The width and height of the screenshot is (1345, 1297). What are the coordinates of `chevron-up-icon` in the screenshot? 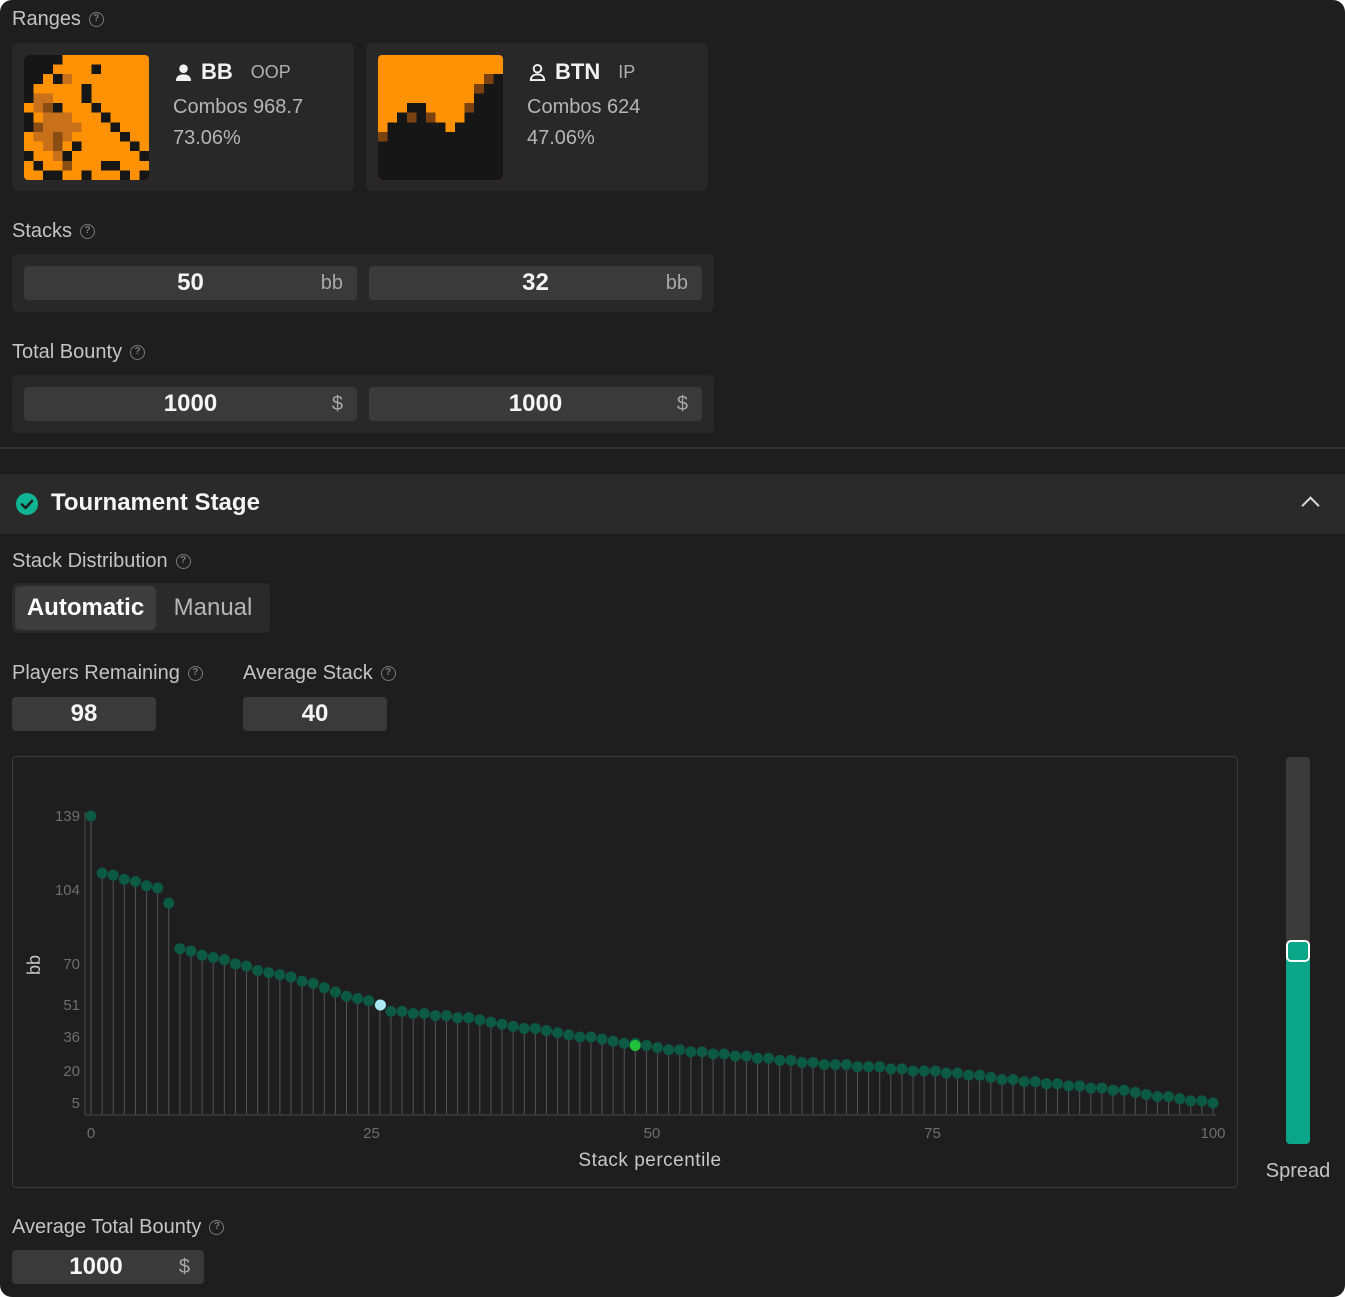 It's located at (1310, 505).